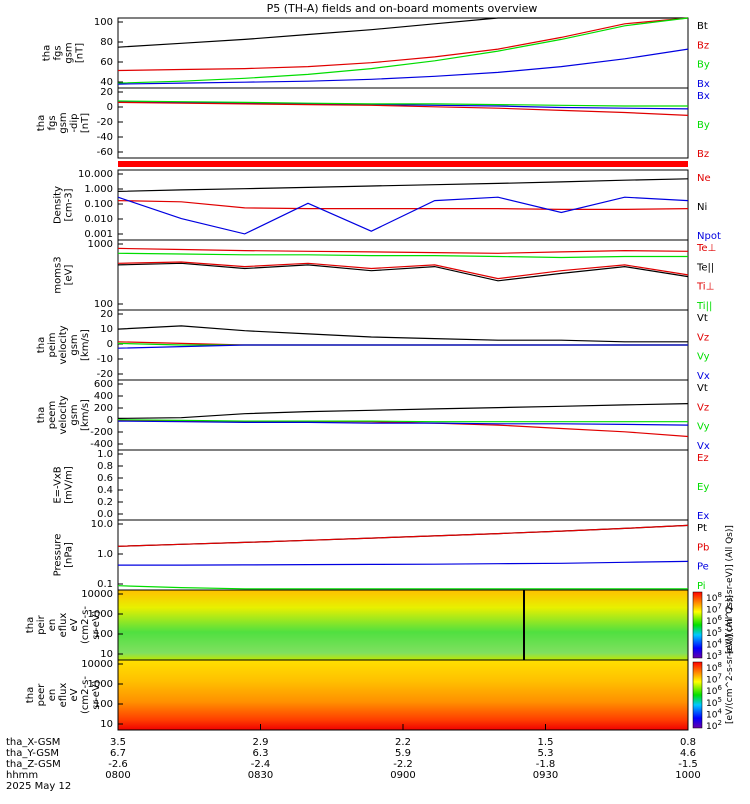  What do you see at coordinates (403, 563) in the screenshot?
I see `series-line-Pe` at bounding box center [403, 563].